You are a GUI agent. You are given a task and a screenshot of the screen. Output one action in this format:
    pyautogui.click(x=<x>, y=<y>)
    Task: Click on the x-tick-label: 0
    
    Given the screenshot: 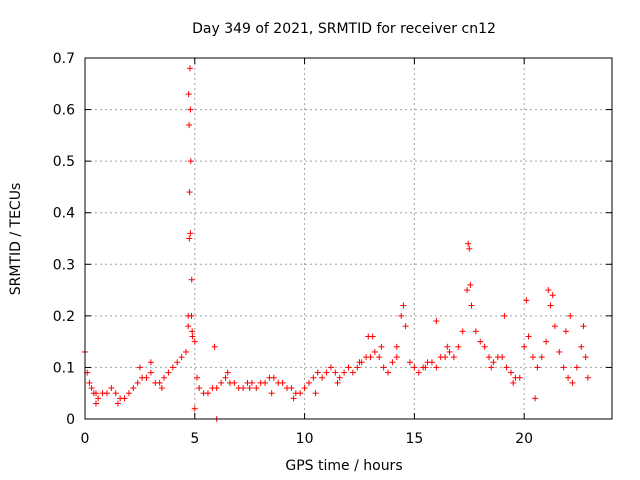 What is the action you would take?
    pyautogui.click(x=85, y=439)
    